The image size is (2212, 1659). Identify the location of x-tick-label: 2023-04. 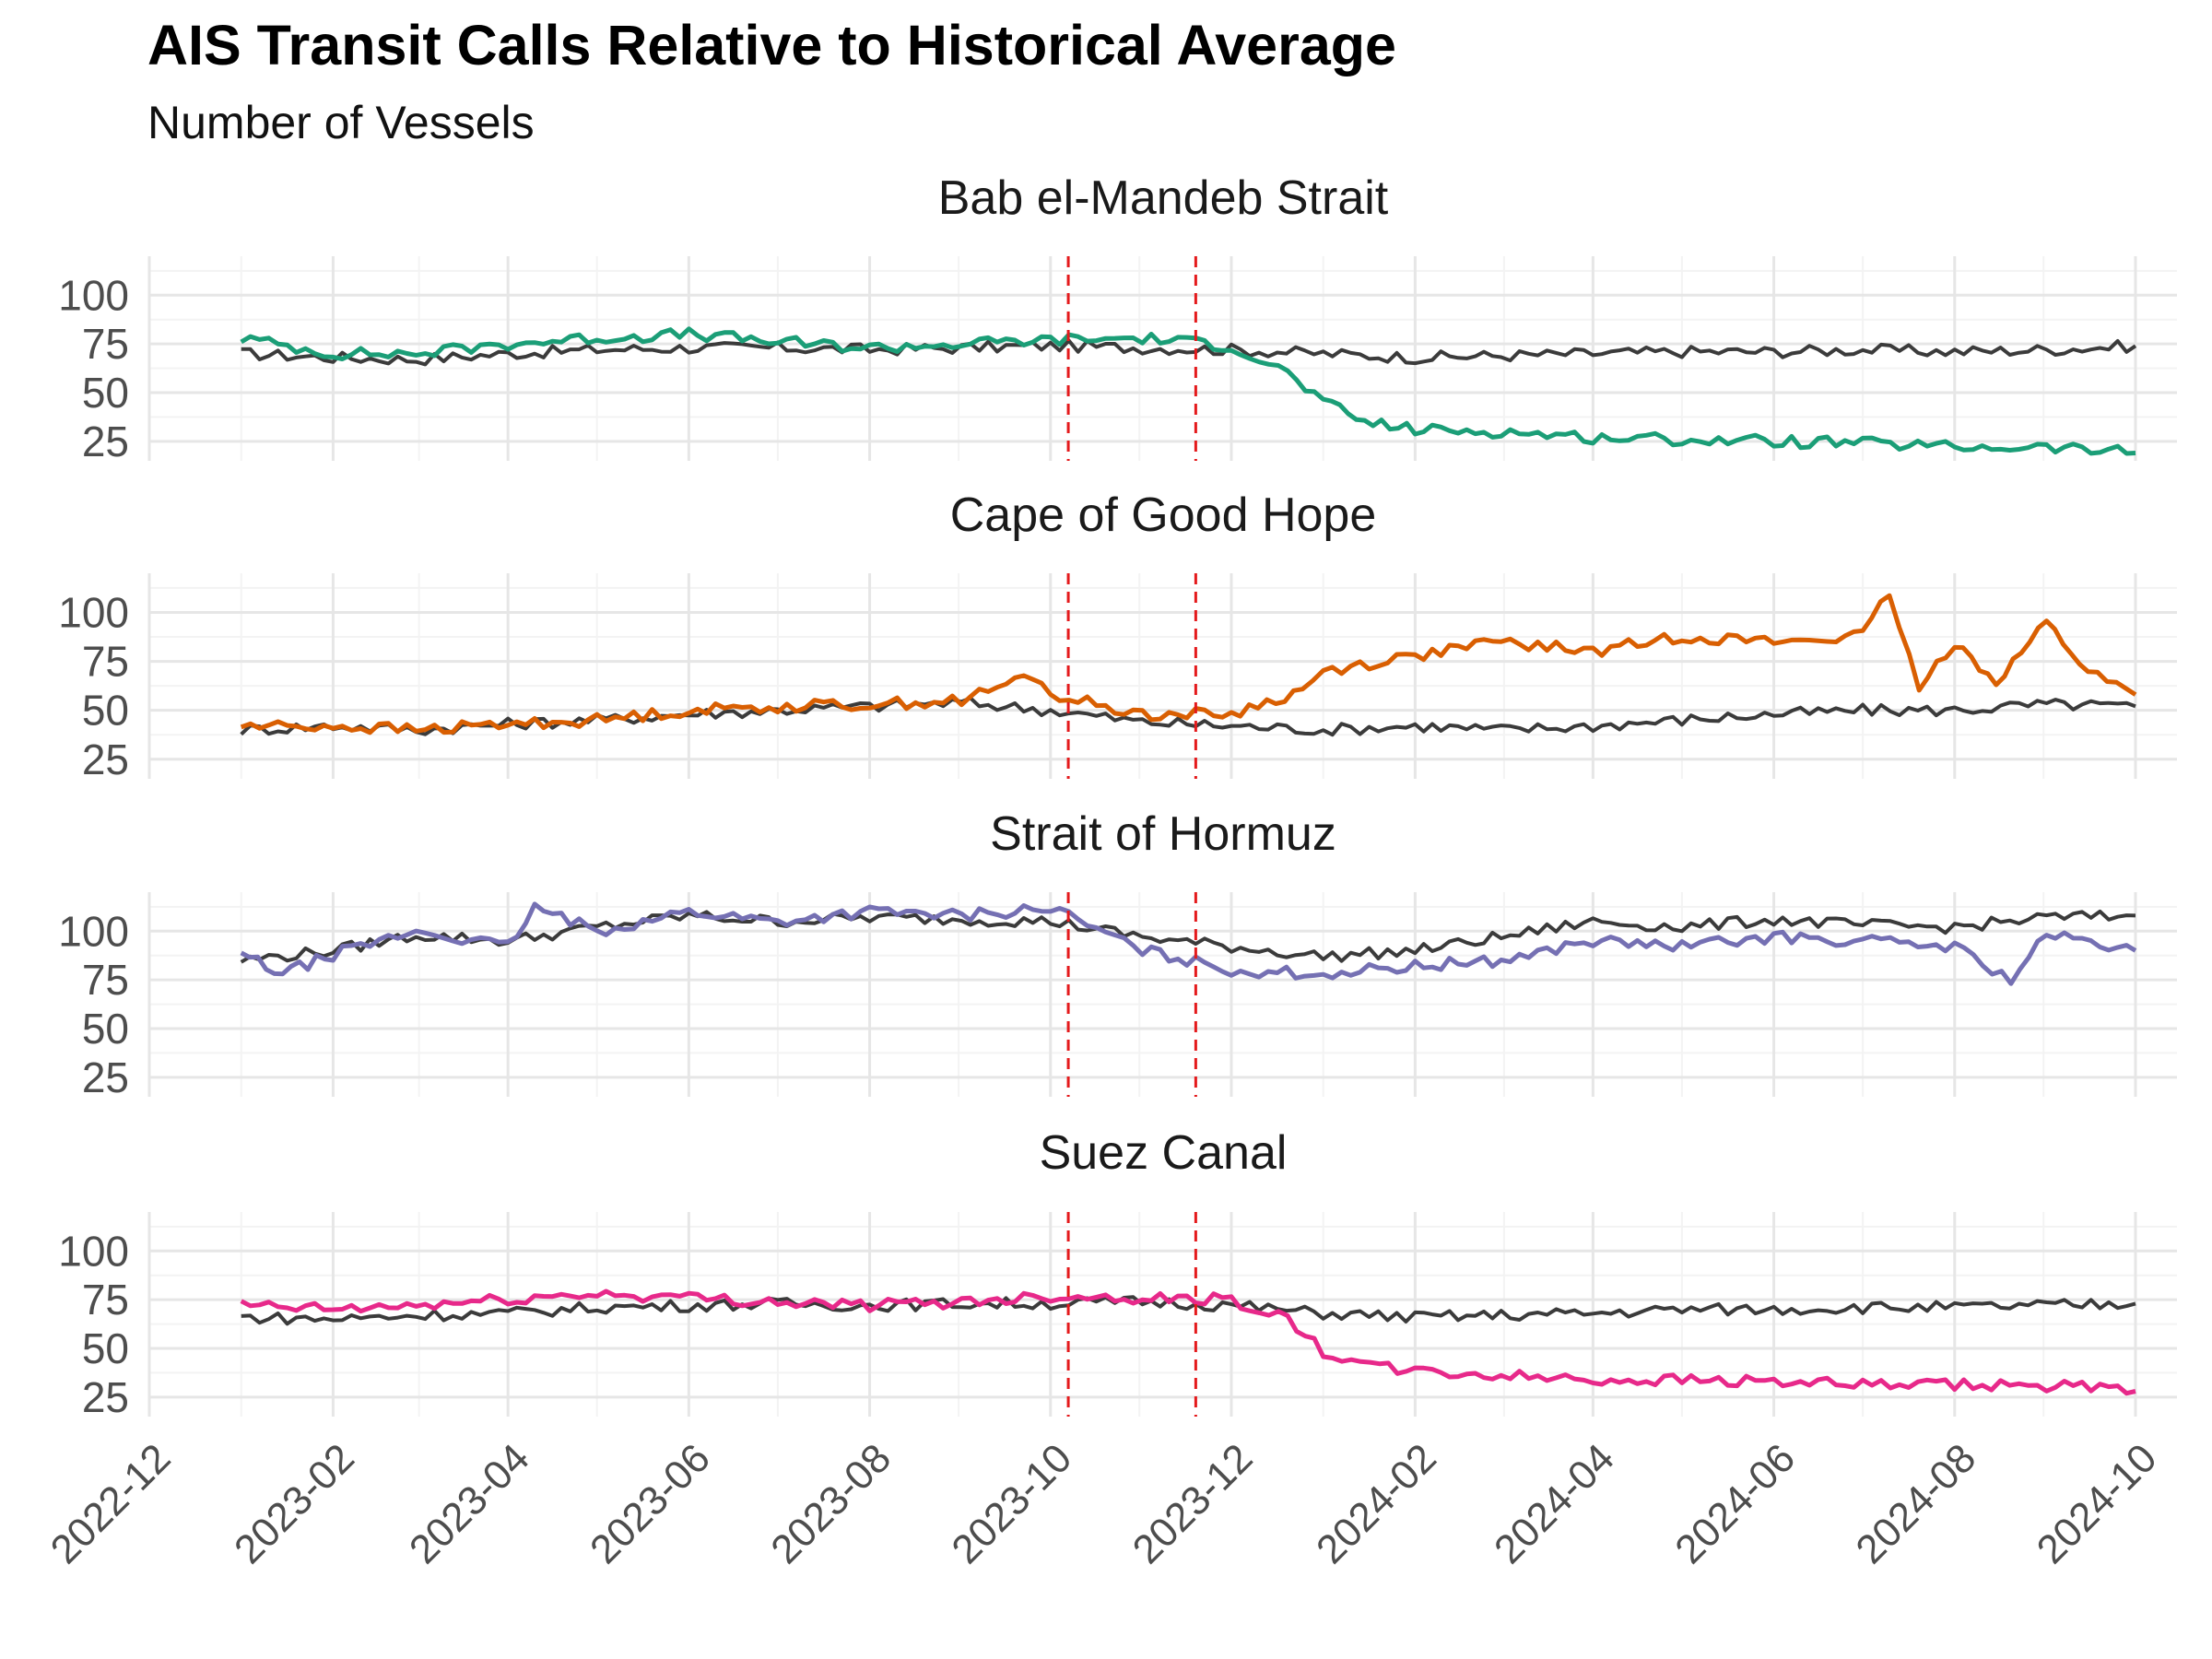
(469, 1503).